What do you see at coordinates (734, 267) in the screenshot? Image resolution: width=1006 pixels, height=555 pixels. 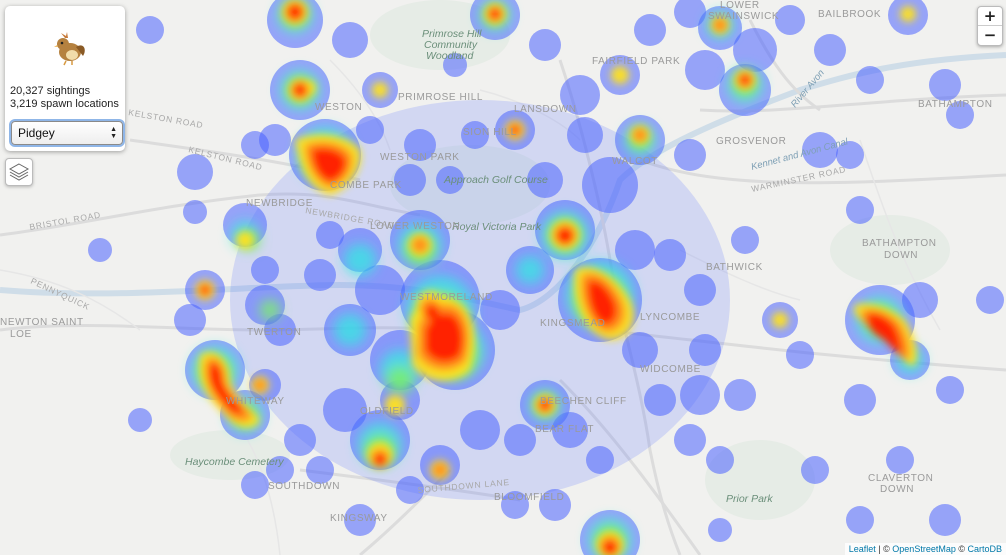 I see `svg-text: BATHWICK` at bounding box center [734, 267].